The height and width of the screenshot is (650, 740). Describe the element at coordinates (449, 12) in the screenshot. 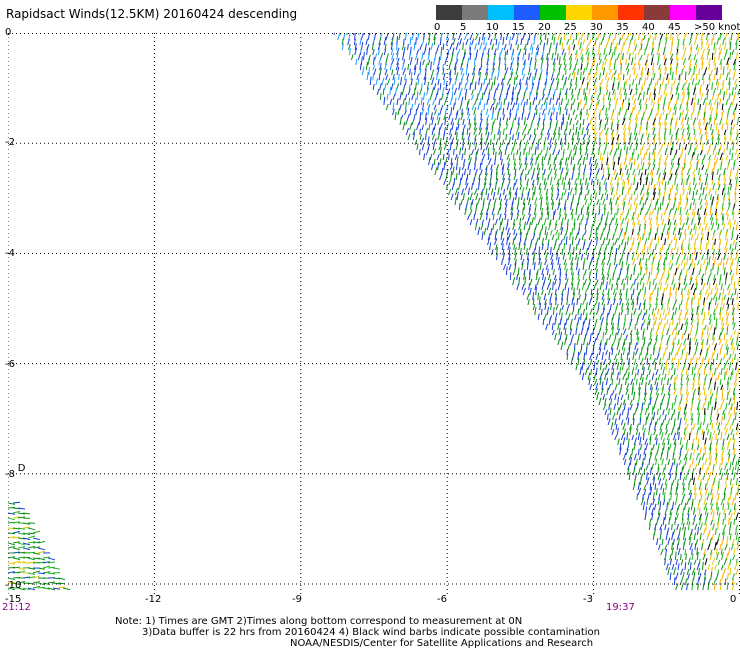

I see `scale-swatch` at that location.